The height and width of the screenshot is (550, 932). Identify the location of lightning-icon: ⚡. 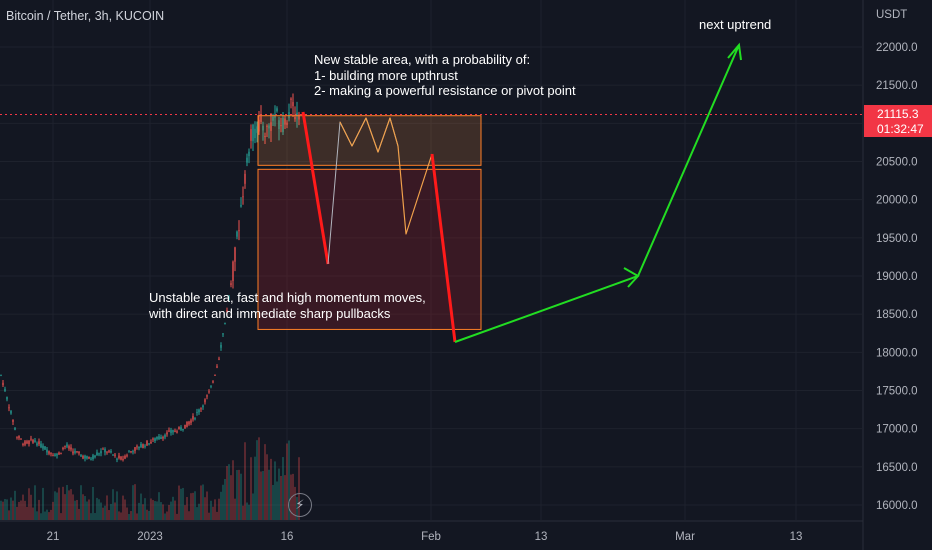
(300, 505).